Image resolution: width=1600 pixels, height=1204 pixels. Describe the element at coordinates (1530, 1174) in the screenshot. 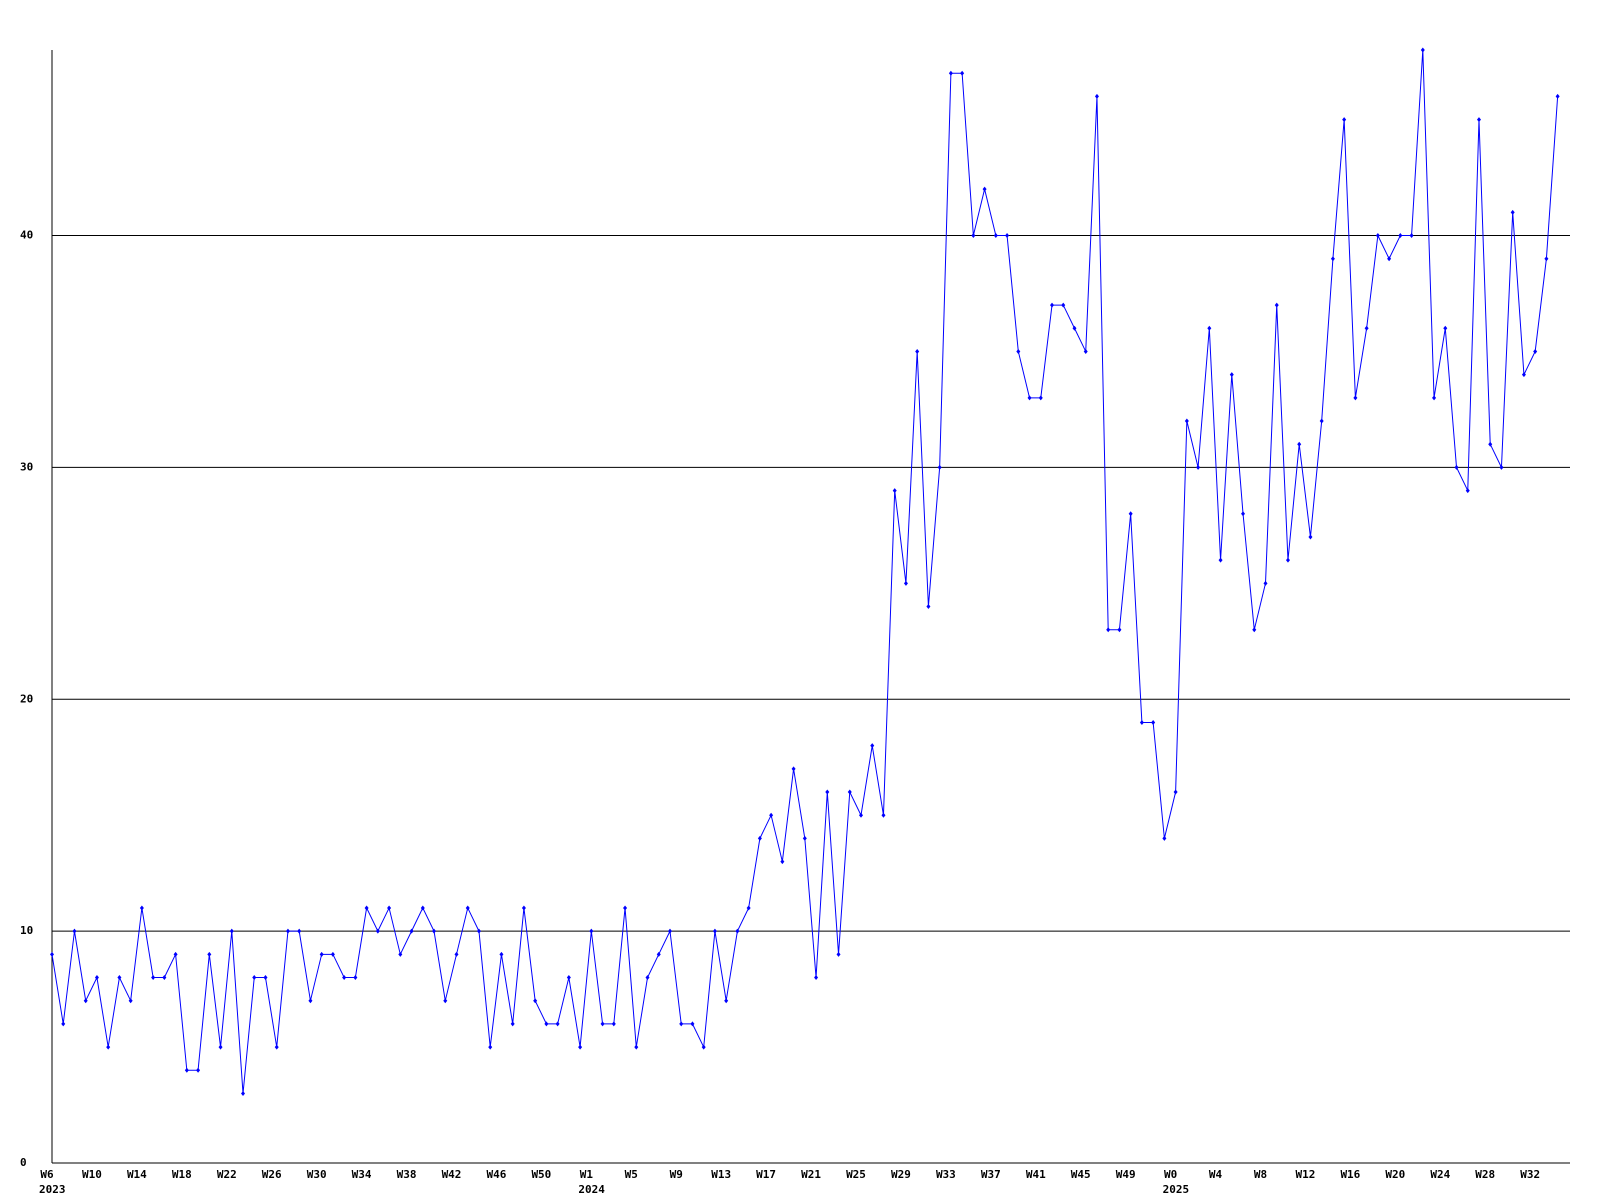

I see `x-tick-label: W32` at that location.